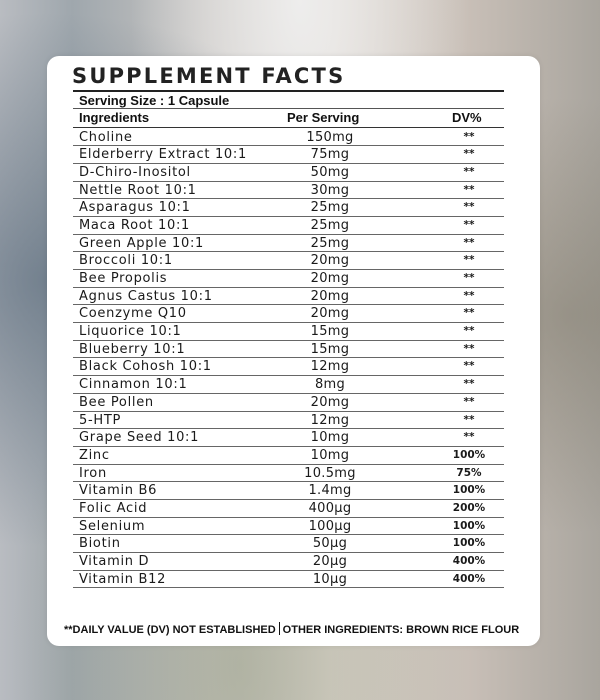 The width and height of the screenshot is (600, 700). What do you see at coordinates (139, 438) in the screenshot?
I see `ingredient-name: Grape Seed 10:1` at bounding box center [139, 438].